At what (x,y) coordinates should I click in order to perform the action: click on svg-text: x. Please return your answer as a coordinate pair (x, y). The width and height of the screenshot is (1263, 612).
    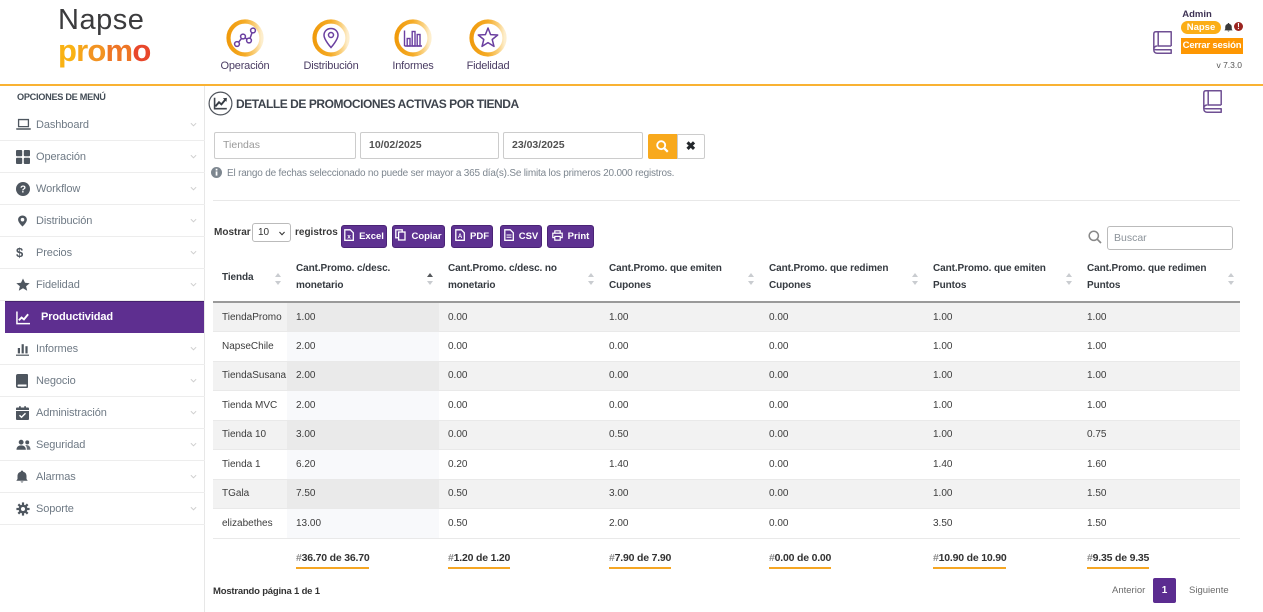
    Looking at the image, I should click on (349, 236).